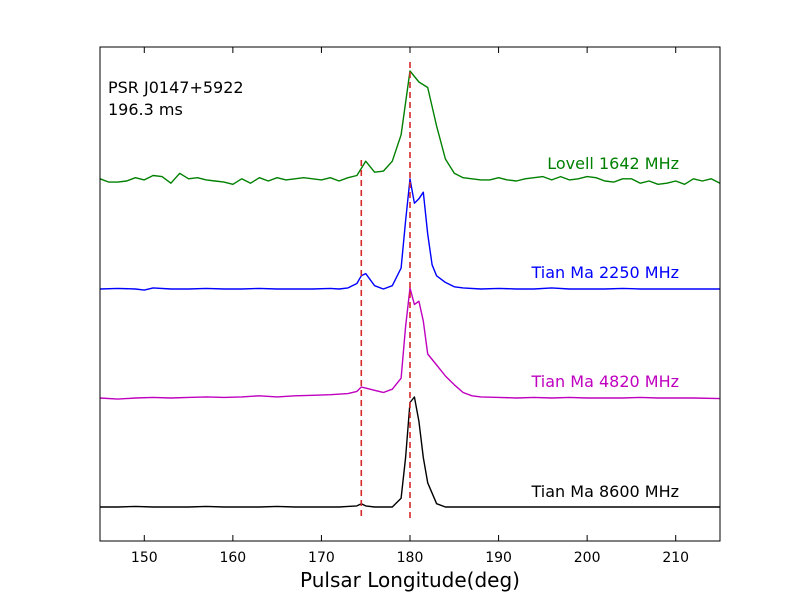 The height and width of the screenshot is (600, 800). What do you see at coordinates (605, 381) in the screenshot?
I see `series-label-2: Tian Ma 4820 MHz` at bounding box center [605, 381].